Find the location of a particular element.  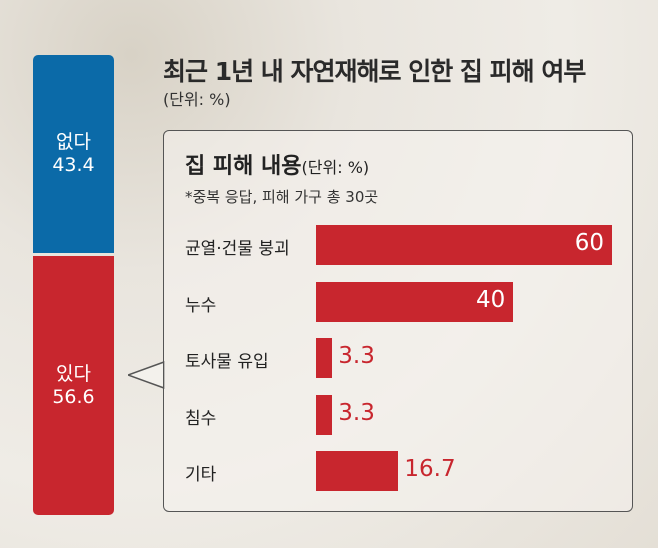

chart-unit: (단위: %) is located at coordinates (197, 99).